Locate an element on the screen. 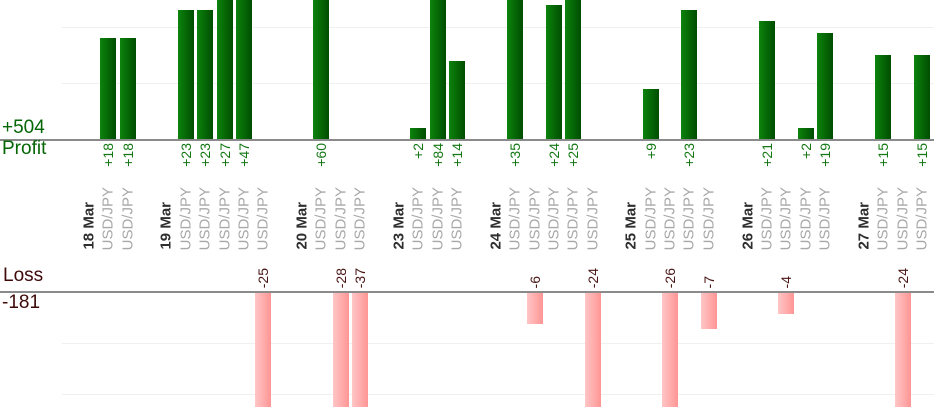  loss-value-label: -25 is located at coordinates (263, 277).